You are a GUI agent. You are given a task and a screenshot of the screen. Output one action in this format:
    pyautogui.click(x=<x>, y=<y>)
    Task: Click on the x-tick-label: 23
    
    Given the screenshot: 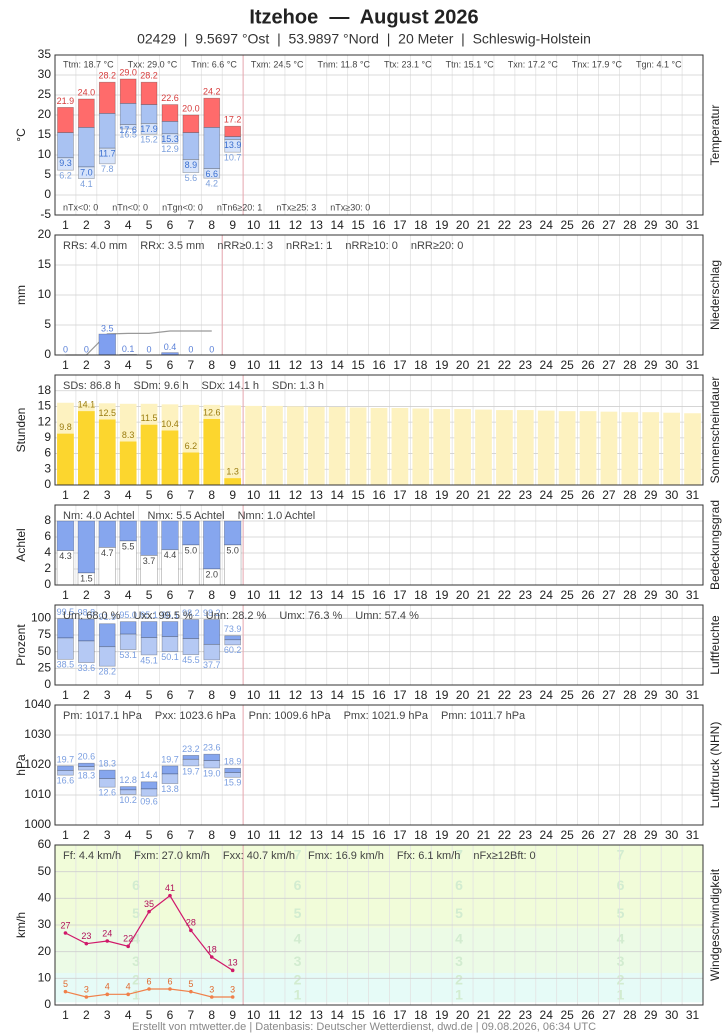 What is the action you would take?
    pyautogui.click(x=526, y=365)
    